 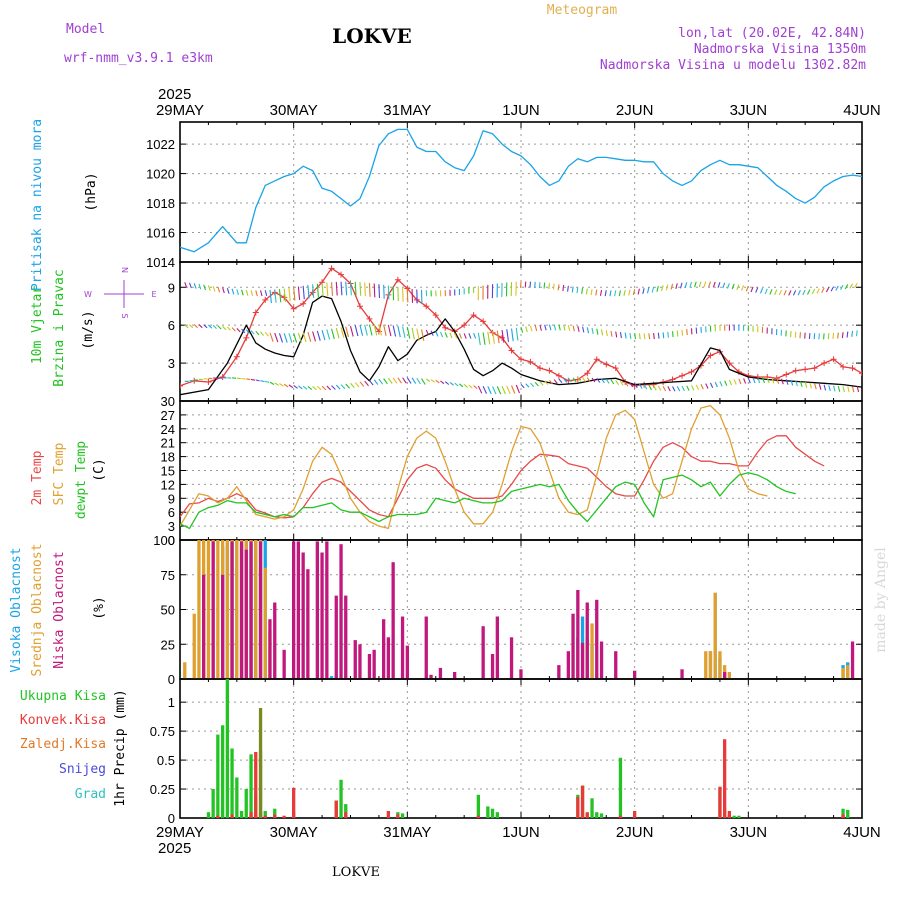 What do you see at coordinates (582, 10) in the screenshot?
I see `meteogram-title: Meteogram` at bounding box center [582, 10].